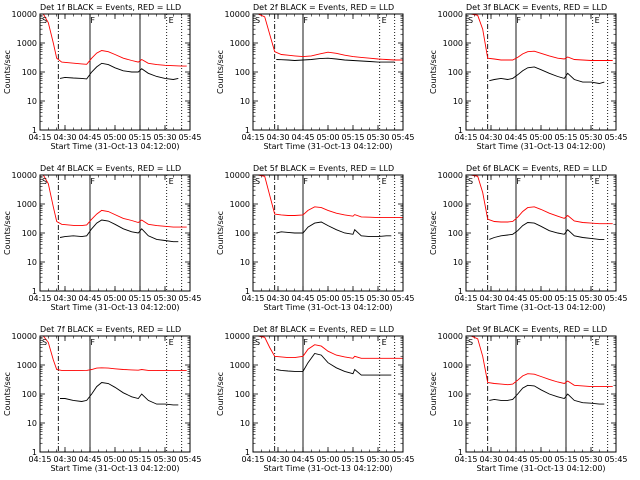 The width and height of the screenshot is (640, 480). What do you see at coordinates (536, 168) in the screenshot?
I see `chart-title: Det 6f BLACK = Events, RED = LLD` at bounding box center [536, 168].